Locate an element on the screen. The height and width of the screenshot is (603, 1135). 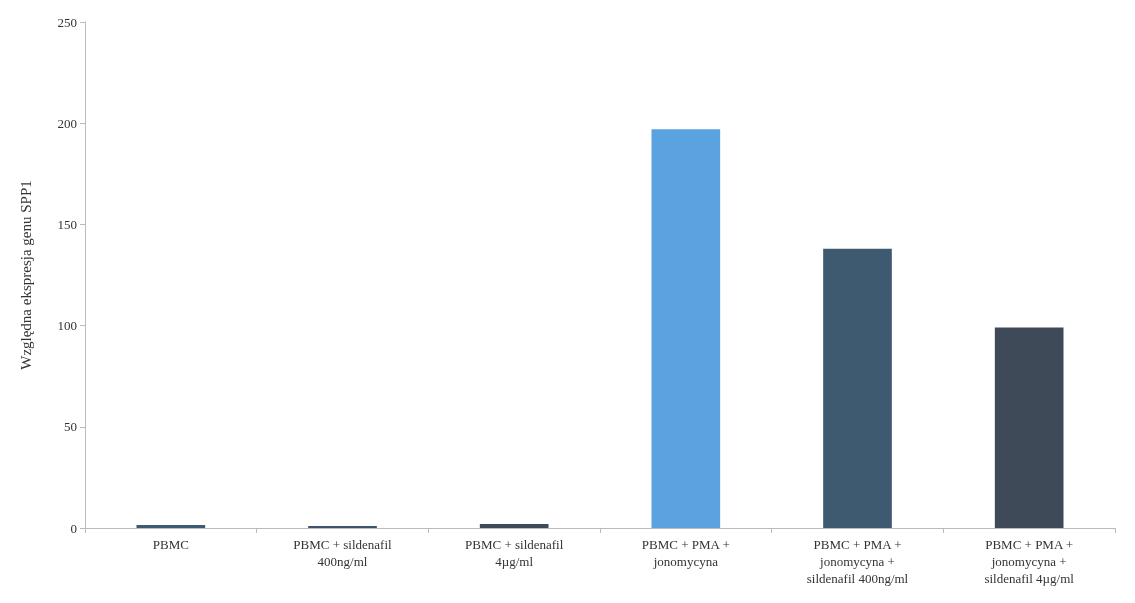
x-tick-label: PBMC + sildenafil 400ng/ml is located at coordinates (343, 553).